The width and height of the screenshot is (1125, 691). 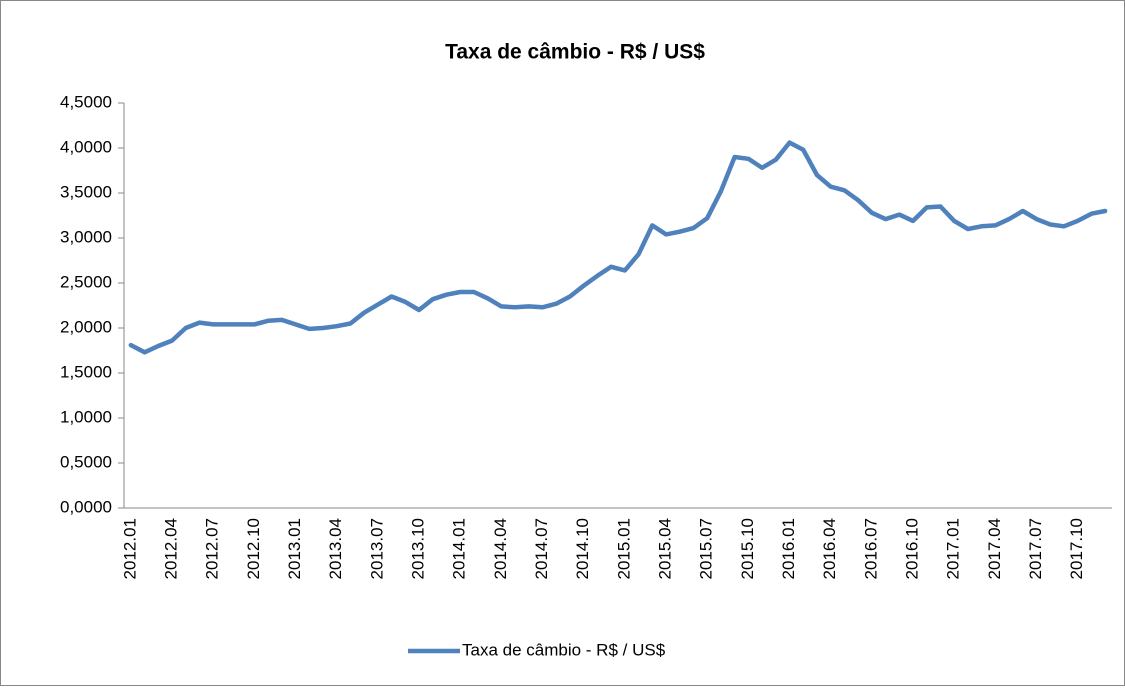 I want to click on x-tick-label: 2014.07, so click(x=541, y=548).